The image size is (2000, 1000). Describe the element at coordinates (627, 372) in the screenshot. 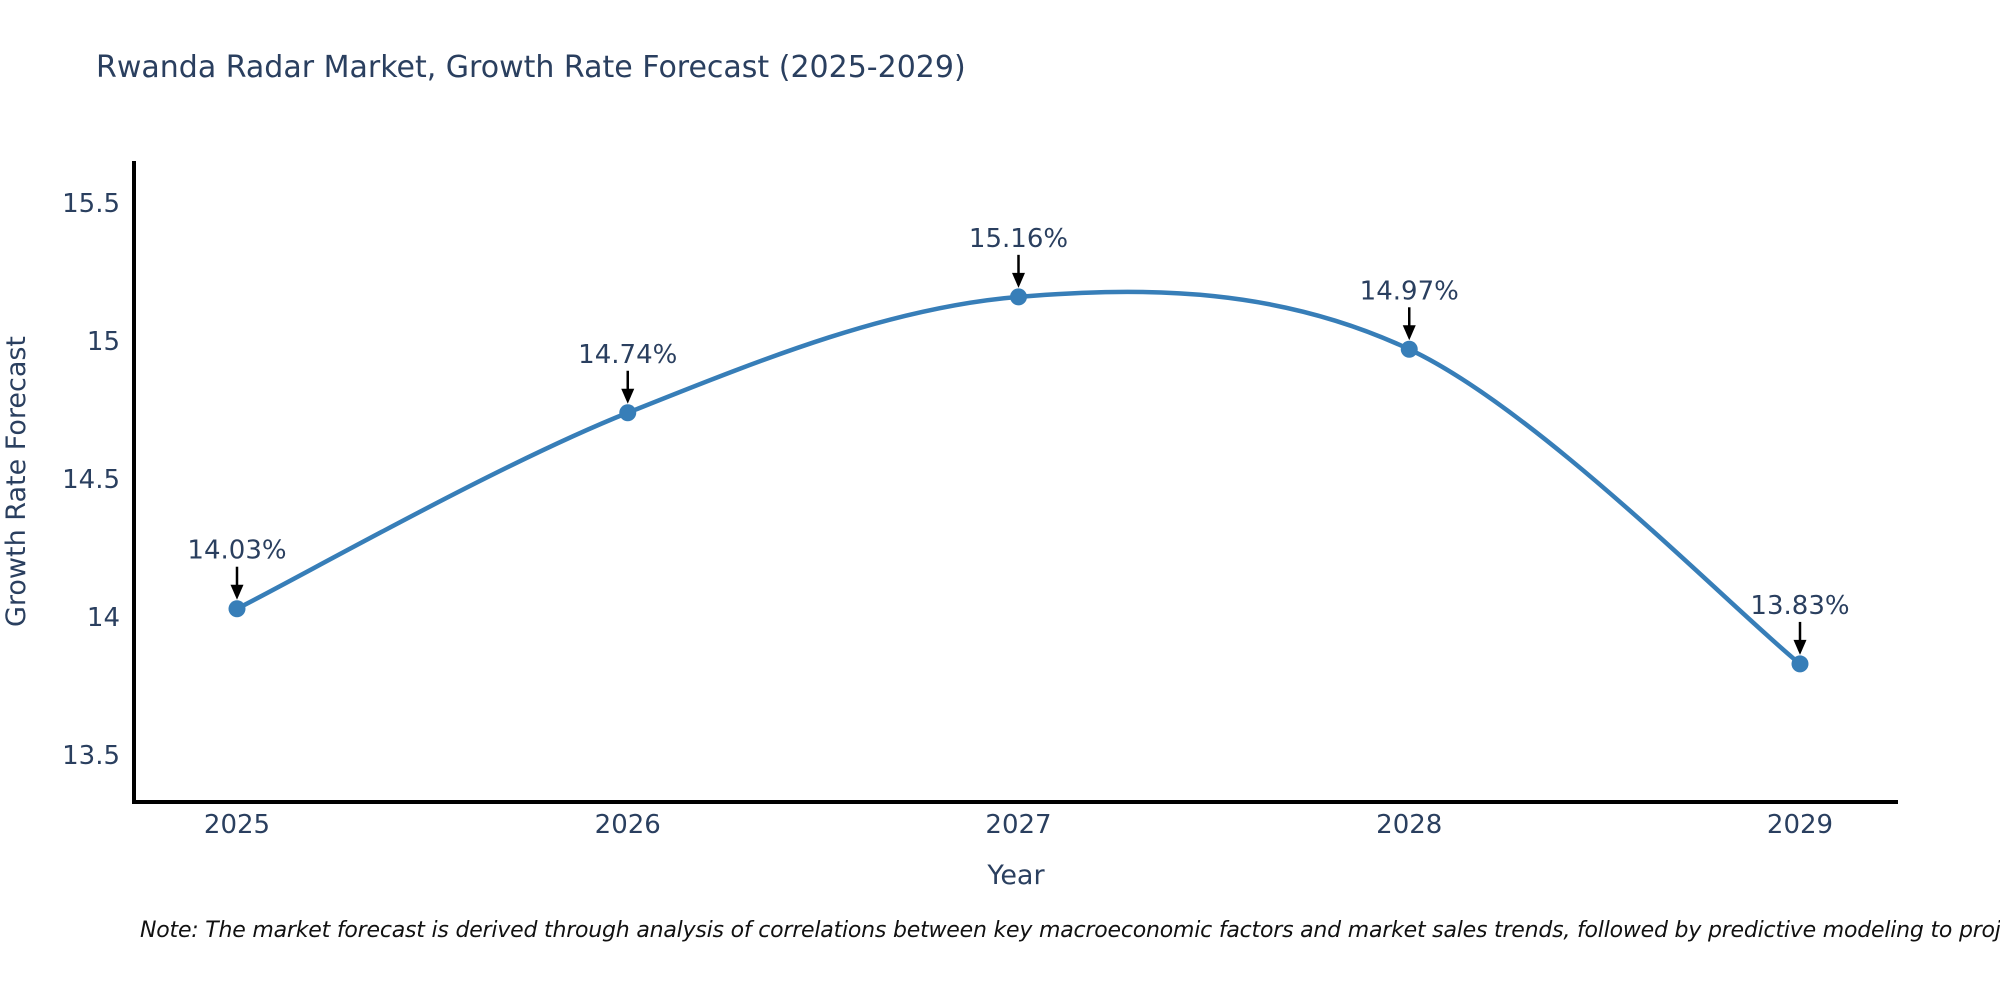

I see `point-annotation: 14.74%` at that location.